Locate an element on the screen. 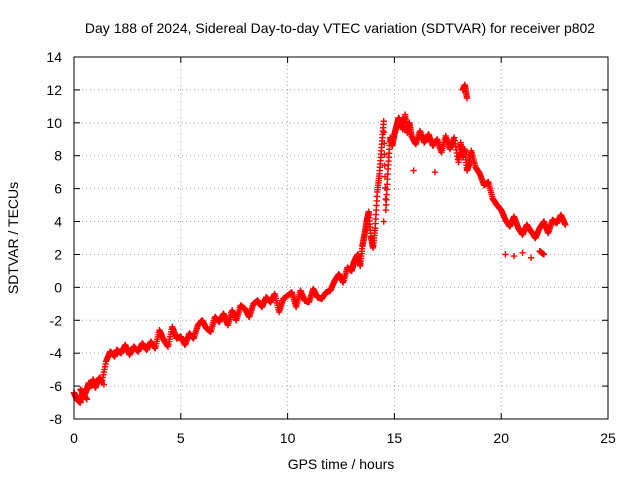  y-tick-label: -4 is located at coordinates (56, 353).